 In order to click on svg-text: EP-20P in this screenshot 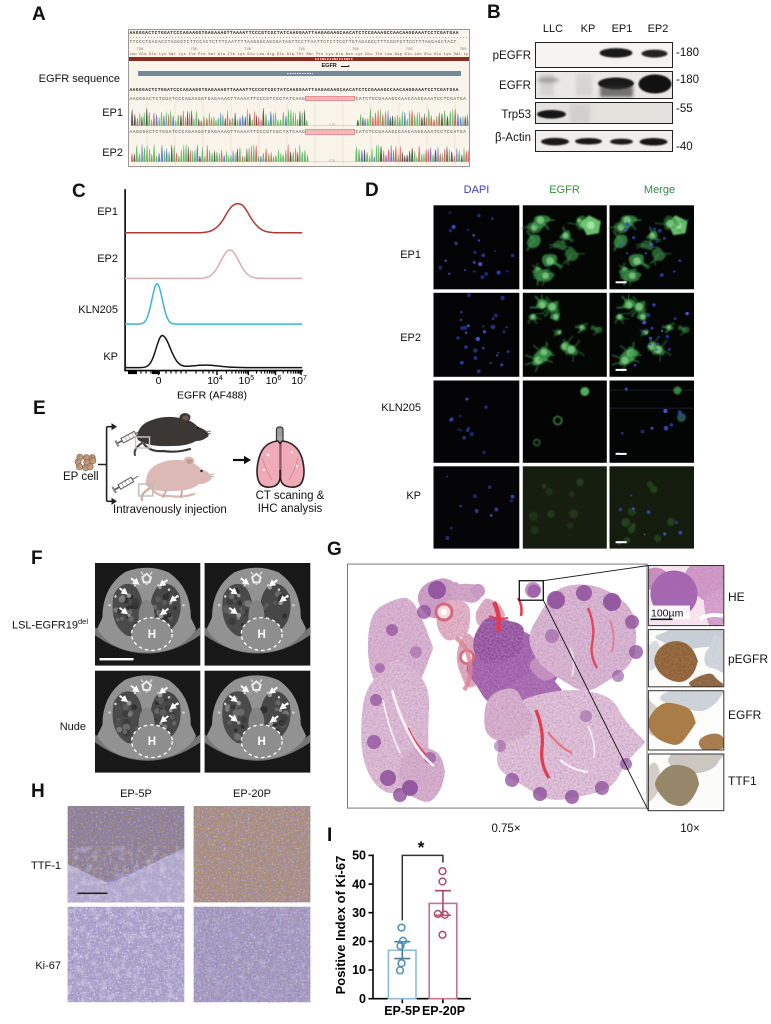, I will do `click(443, 1011)`.